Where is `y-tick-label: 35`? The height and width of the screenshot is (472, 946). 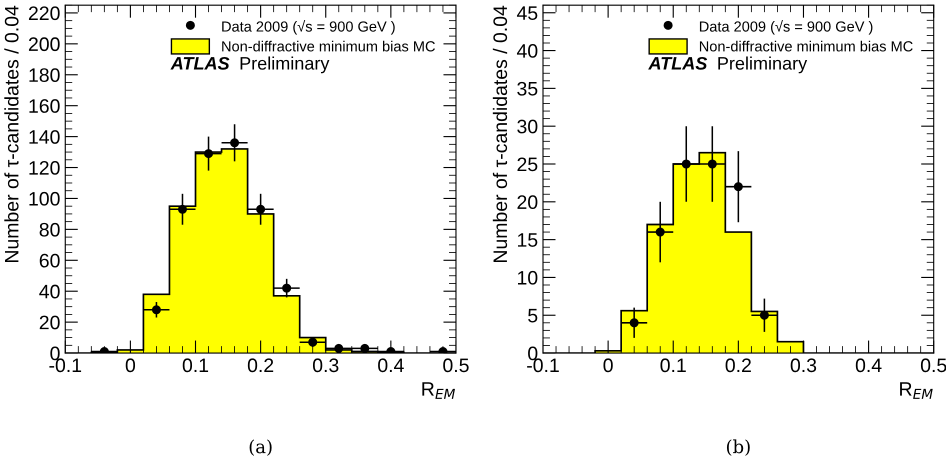
y-tick-label: 35 is located at coordinates (527, 89).